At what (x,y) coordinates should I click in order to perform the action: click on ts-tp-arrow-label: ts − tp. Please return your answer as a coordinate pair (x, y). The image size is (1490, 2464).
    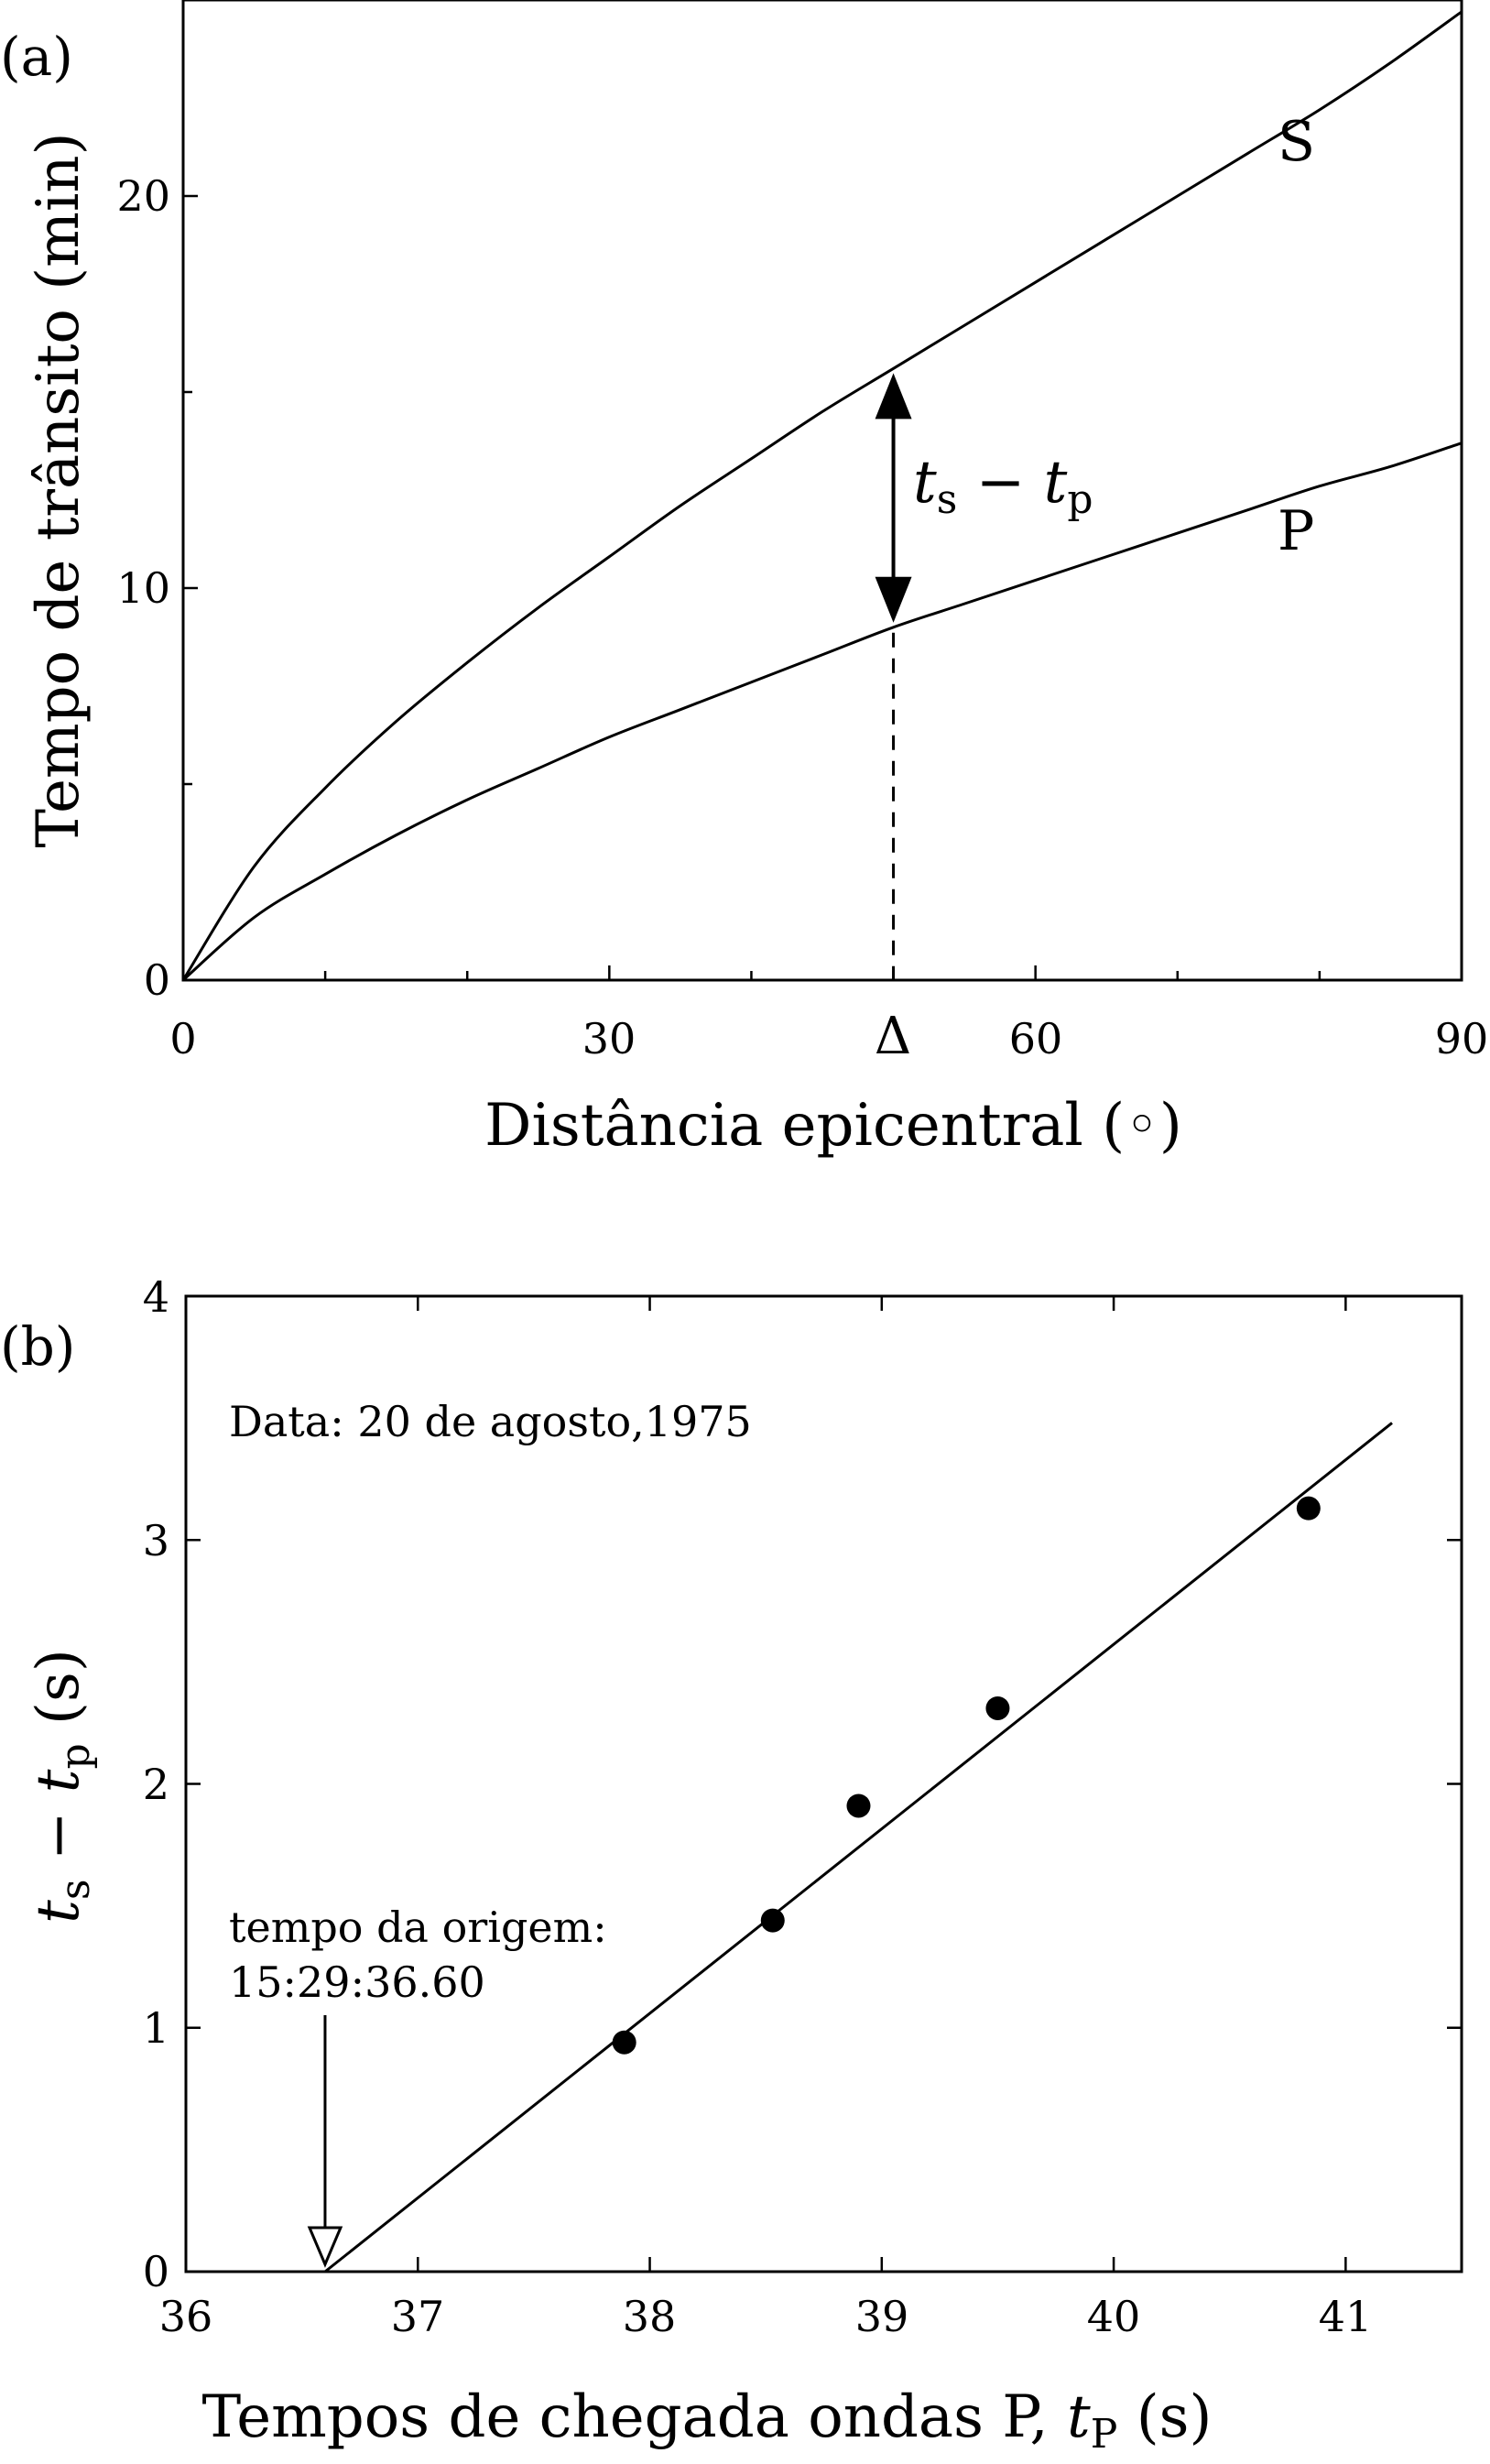
    Looking at the image, I should click on (1003, 486).